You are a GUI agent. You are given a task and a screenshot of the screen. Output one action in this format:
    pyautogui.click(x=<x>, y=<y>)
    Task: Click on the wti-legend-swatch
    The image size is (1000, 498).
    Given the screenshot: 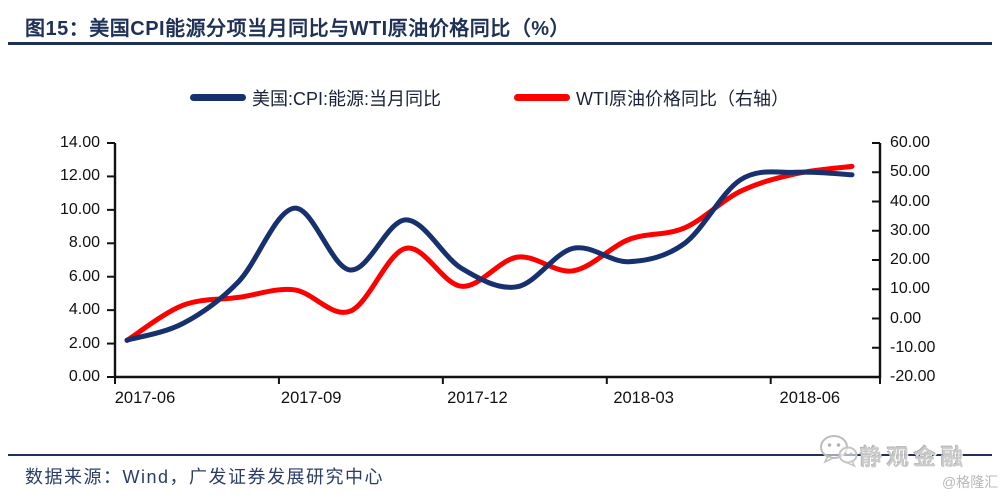 What is the action you would take?
    pyautogui.click(x=542, y=97)
    